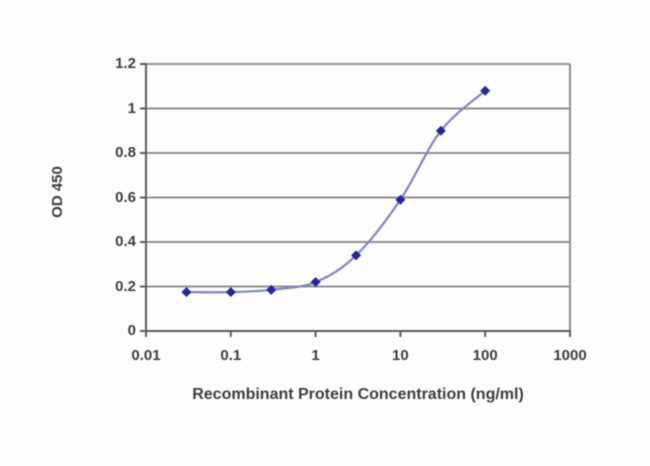  I want to click on y-tick-label: 0.8, so click(125, 152).